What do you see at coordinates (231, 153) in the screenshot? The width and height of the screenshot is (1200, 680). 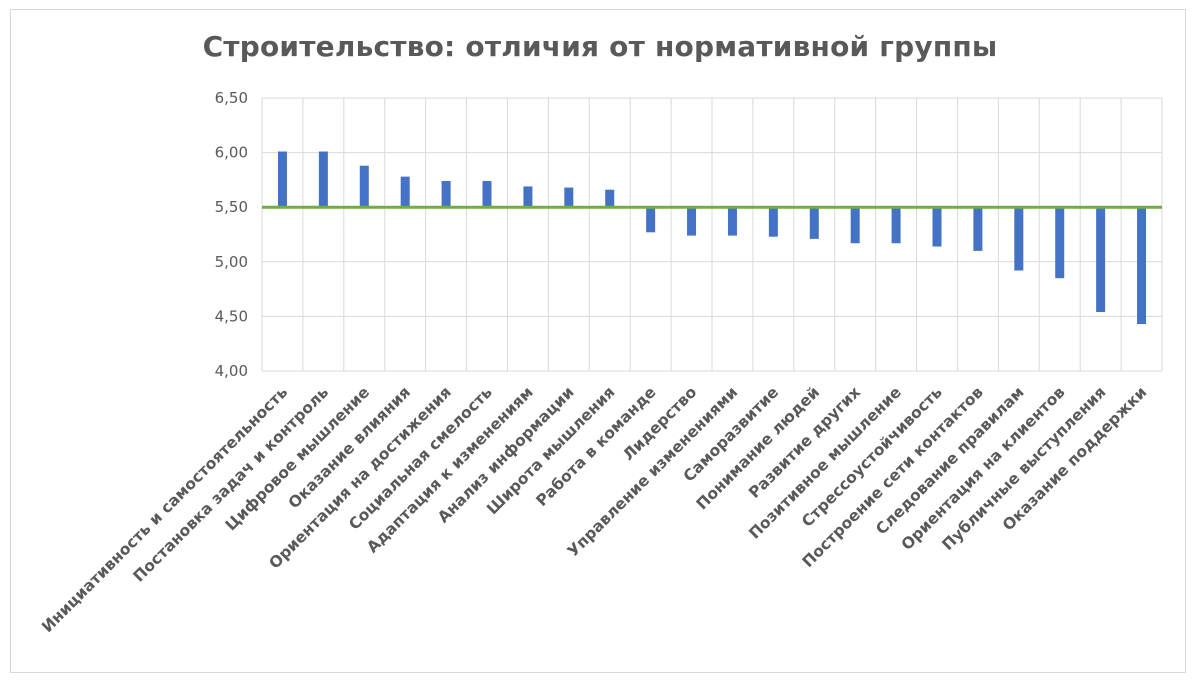 I see `y-tick-label: 6,00` at bounding box center [231, 153].